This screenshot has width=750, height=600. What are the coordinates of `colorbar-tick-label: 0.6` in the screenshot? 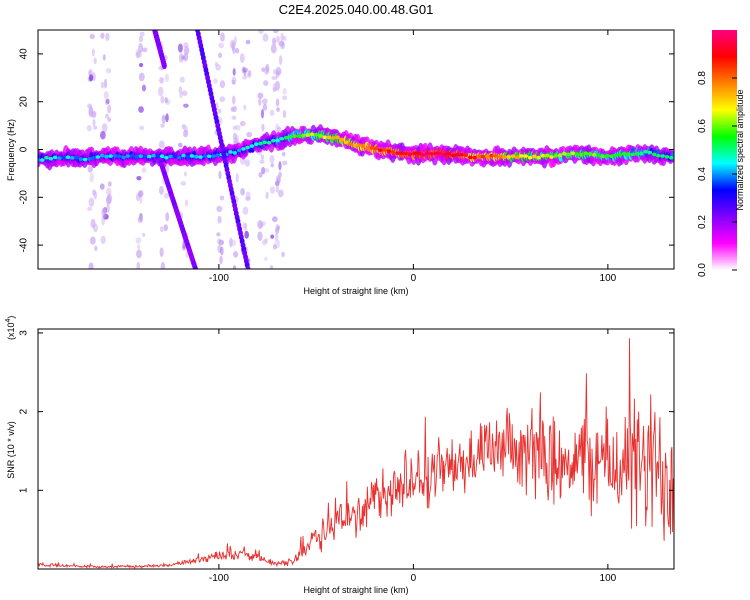 It's located at (702, 126).